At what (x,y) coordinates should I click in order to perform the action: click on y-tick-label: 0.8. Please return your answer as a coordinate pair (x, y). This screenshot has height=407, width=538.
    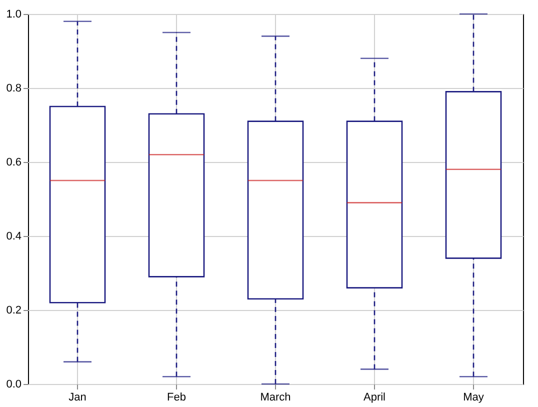
    Looking at the image, I should click on (14, 88).